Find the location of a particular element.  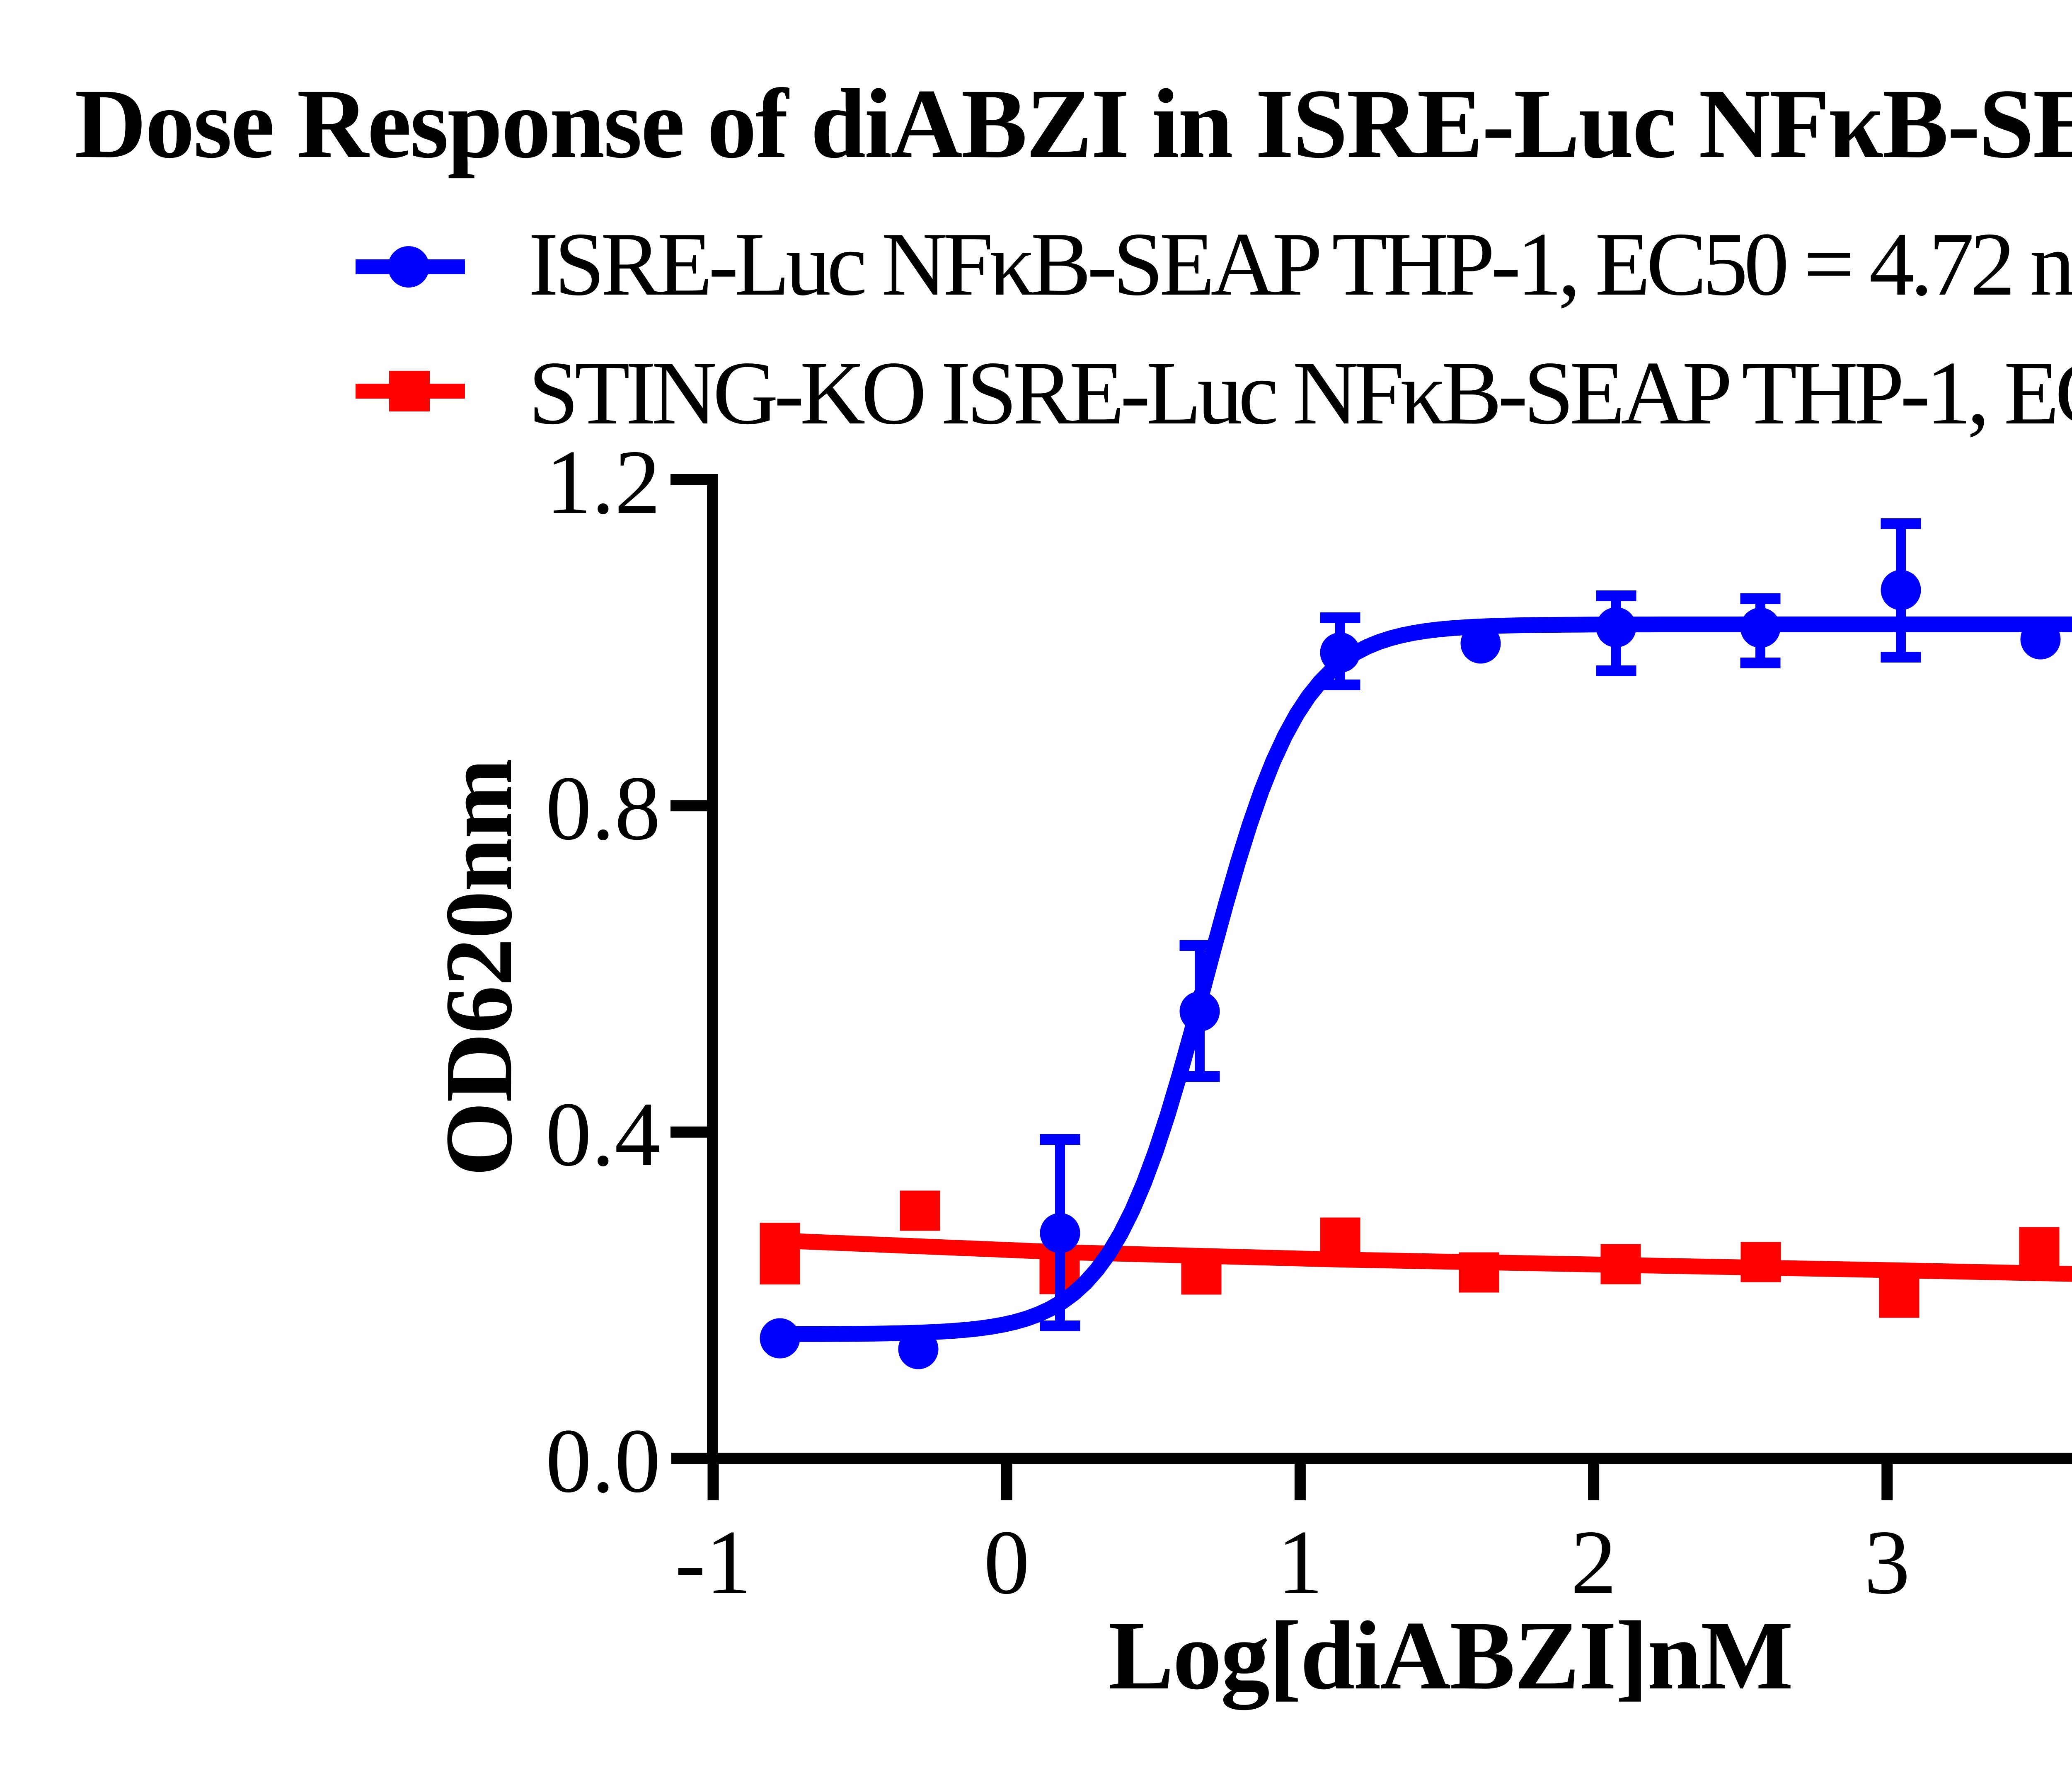

svg-text: 0.8 is located at coordinates (603, 808).